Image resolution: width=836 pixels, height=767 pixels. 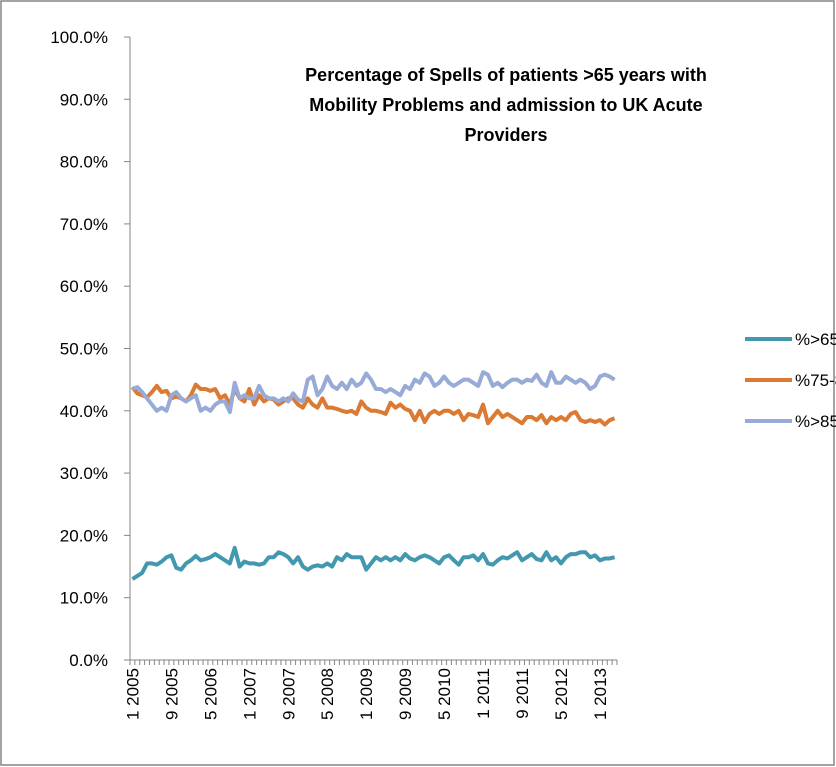 I want to click on x-tick-label: 9 2009, so click(x=405, y=694).